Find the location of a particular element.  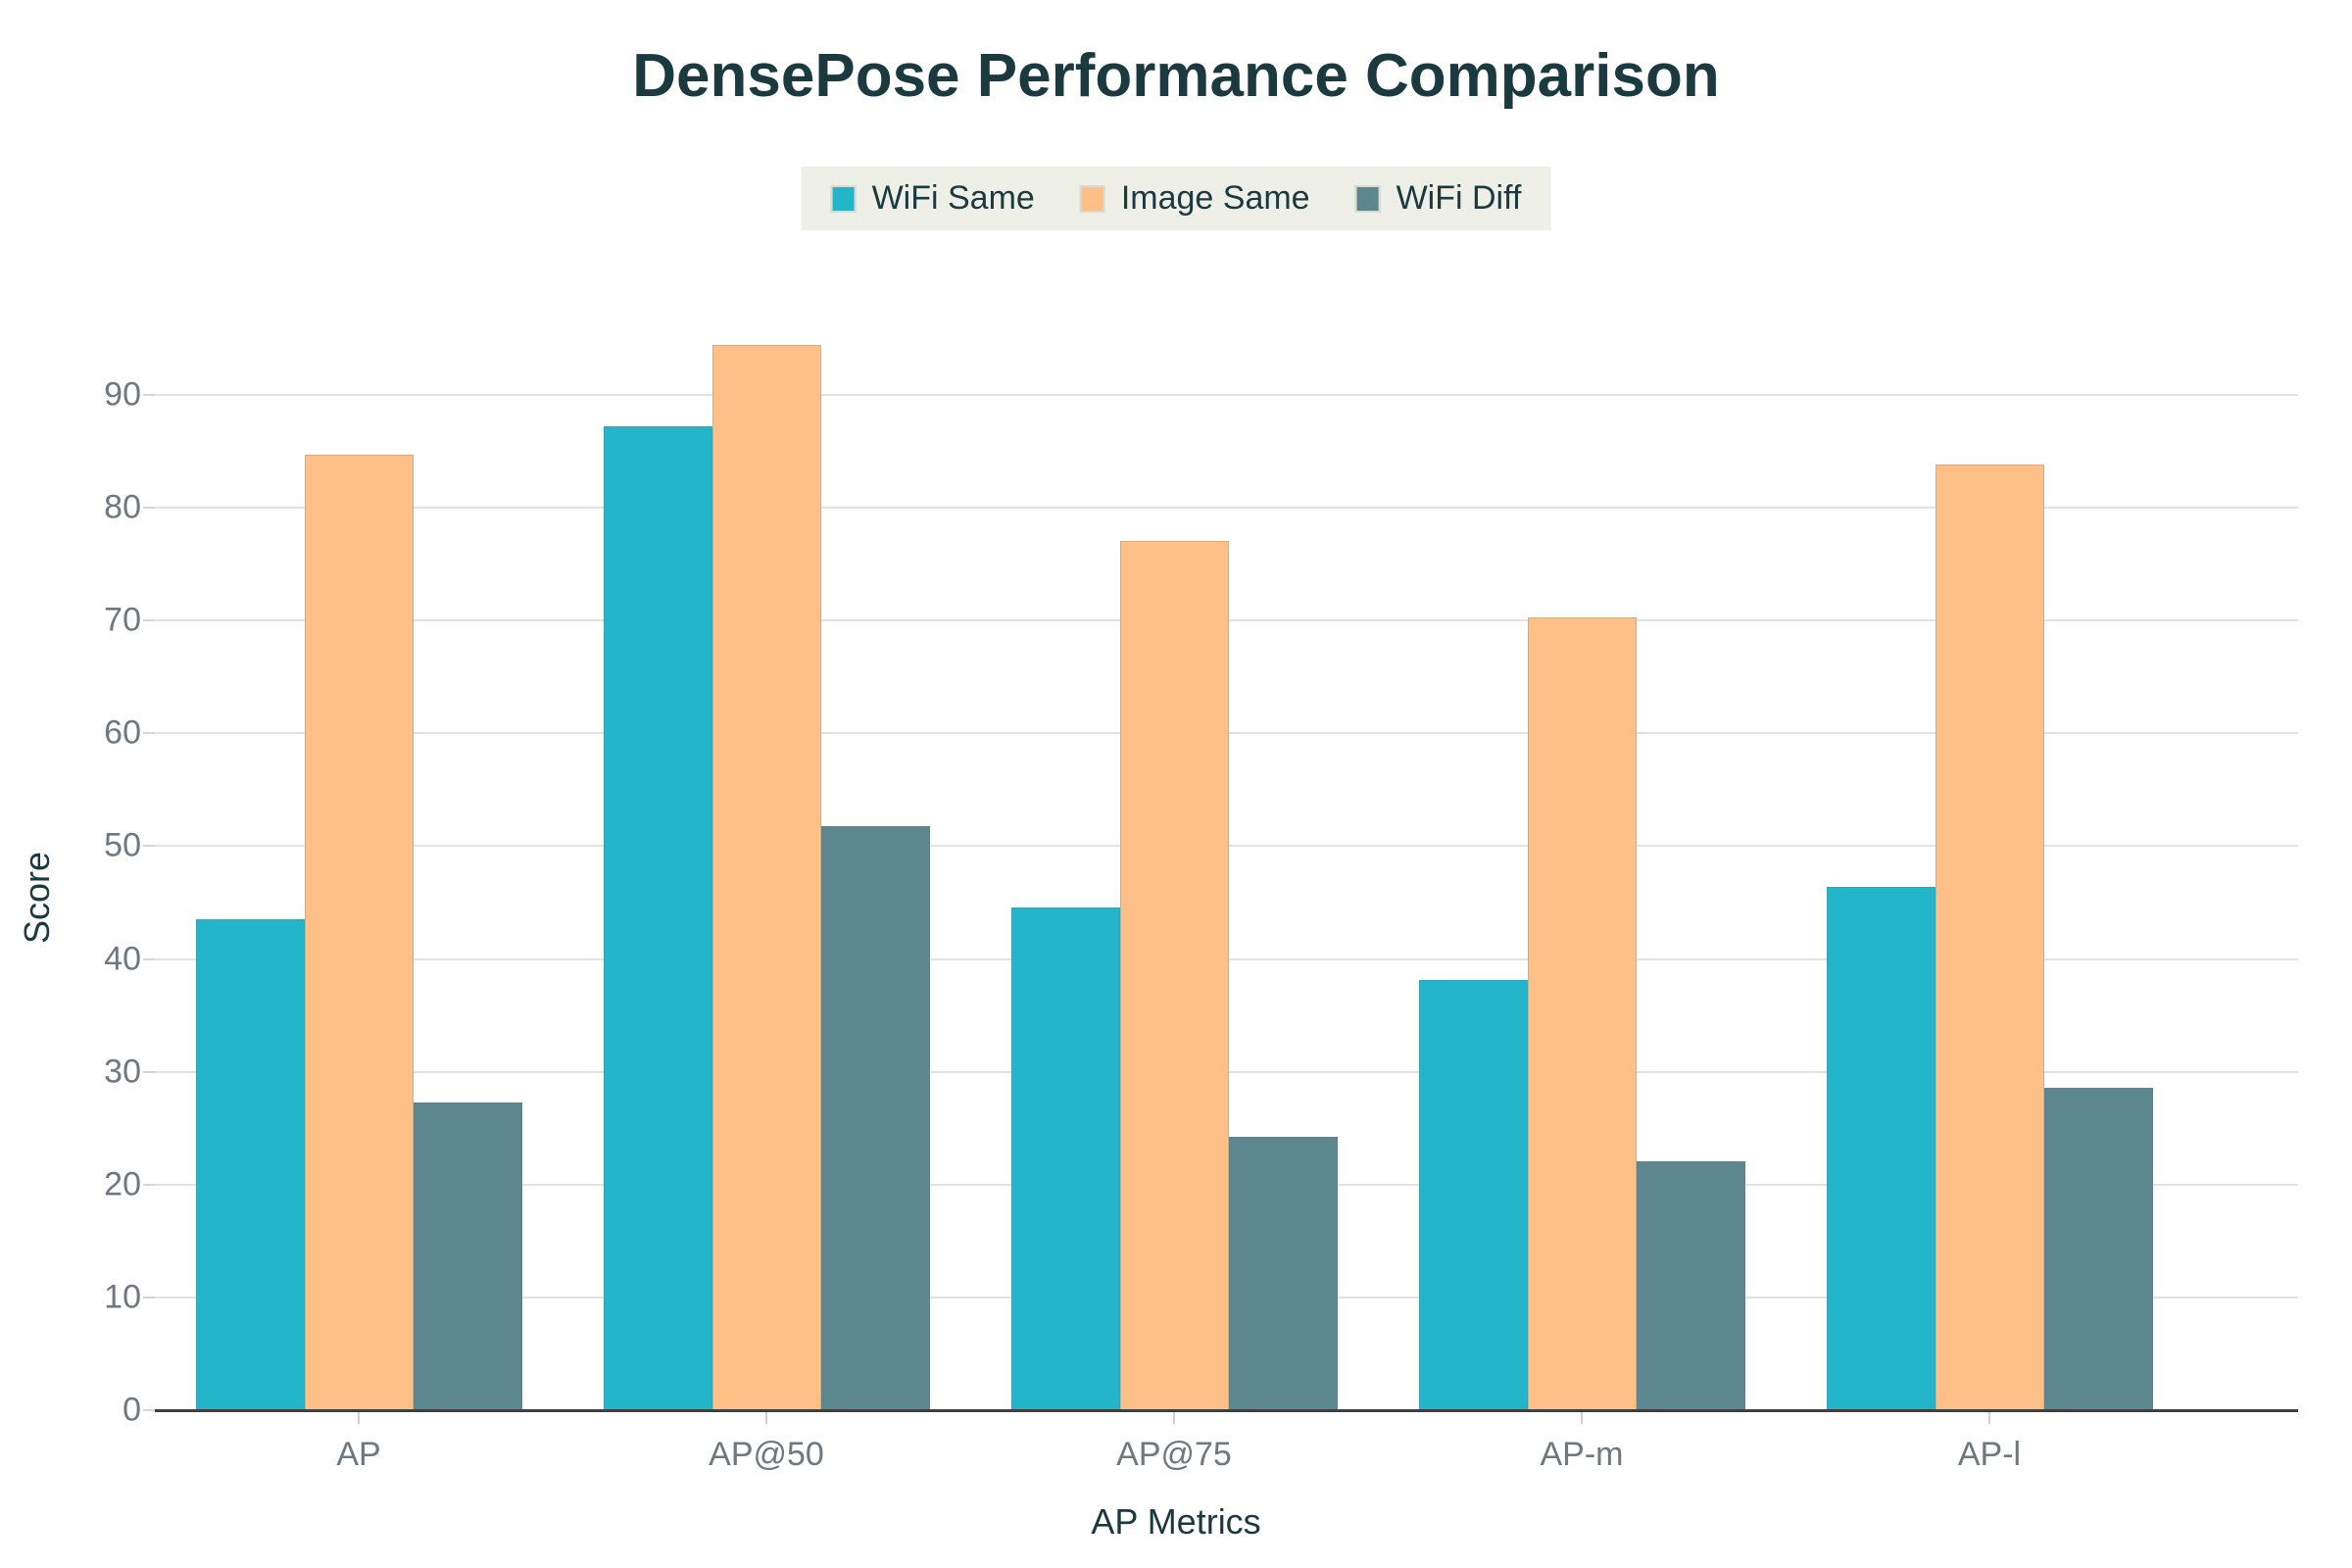

legend-label: WiFi Same is located at coordinates (953, 198).